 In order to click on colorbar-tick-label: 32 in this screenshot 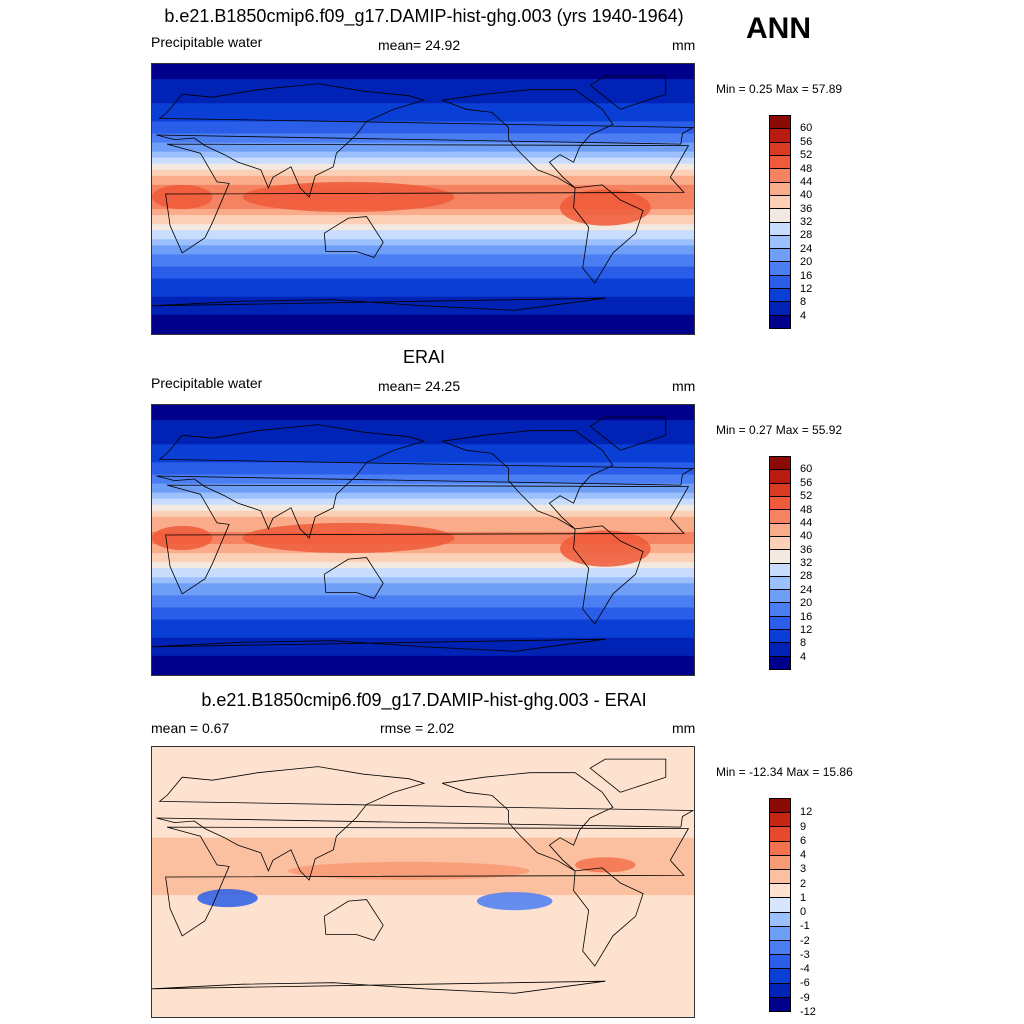, I will do `click(806, 563)`.